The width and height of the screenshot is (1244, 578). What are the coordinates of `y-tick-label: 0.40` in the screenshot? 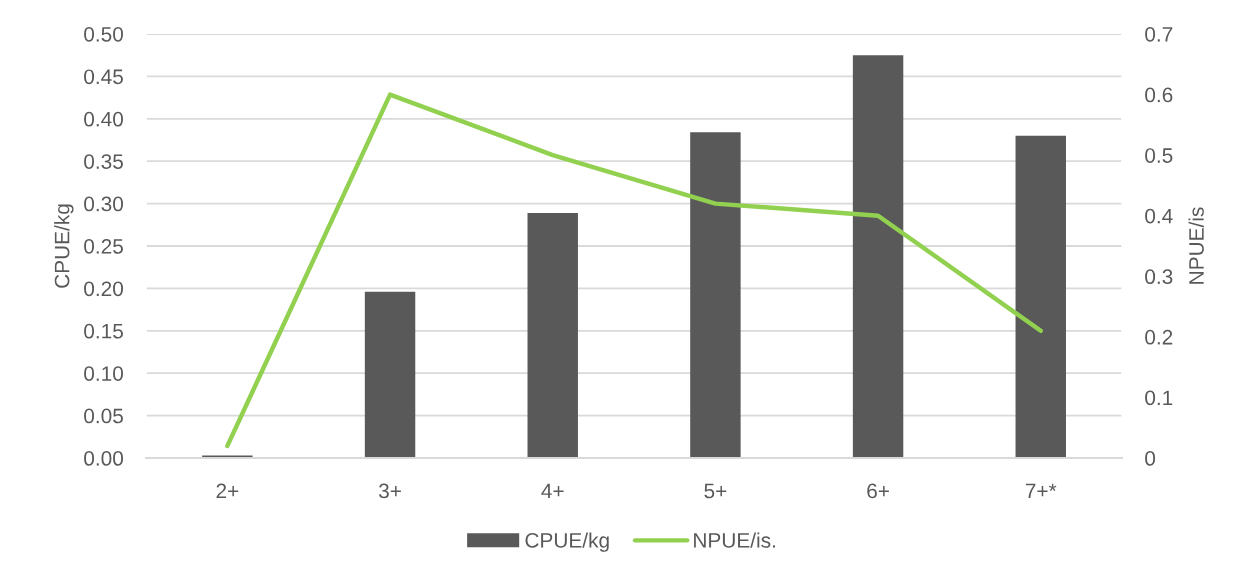 It's located at (104, 119).